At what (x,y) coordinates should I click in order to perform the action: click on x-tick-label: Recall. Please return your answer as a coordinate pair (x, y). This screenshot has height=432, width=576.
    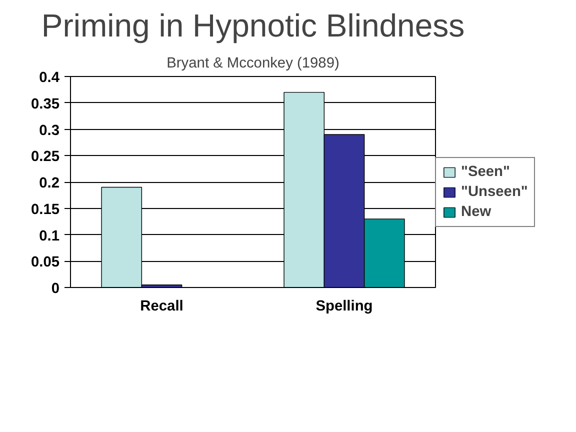
    Looking at the image, I should click on (162, 306).